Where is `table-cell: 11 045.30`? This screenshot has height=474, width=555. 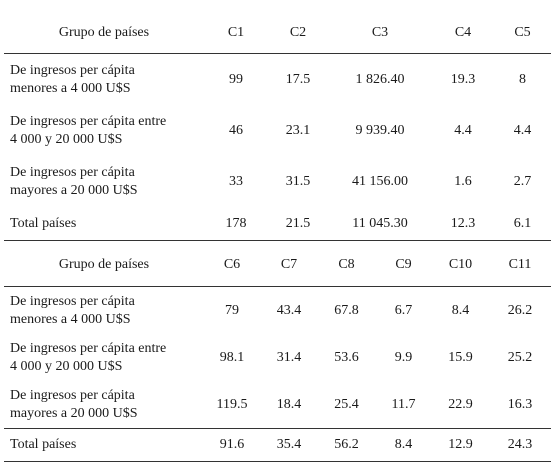
table-cell: 11 045.30 is located at coordinates (380, 223).